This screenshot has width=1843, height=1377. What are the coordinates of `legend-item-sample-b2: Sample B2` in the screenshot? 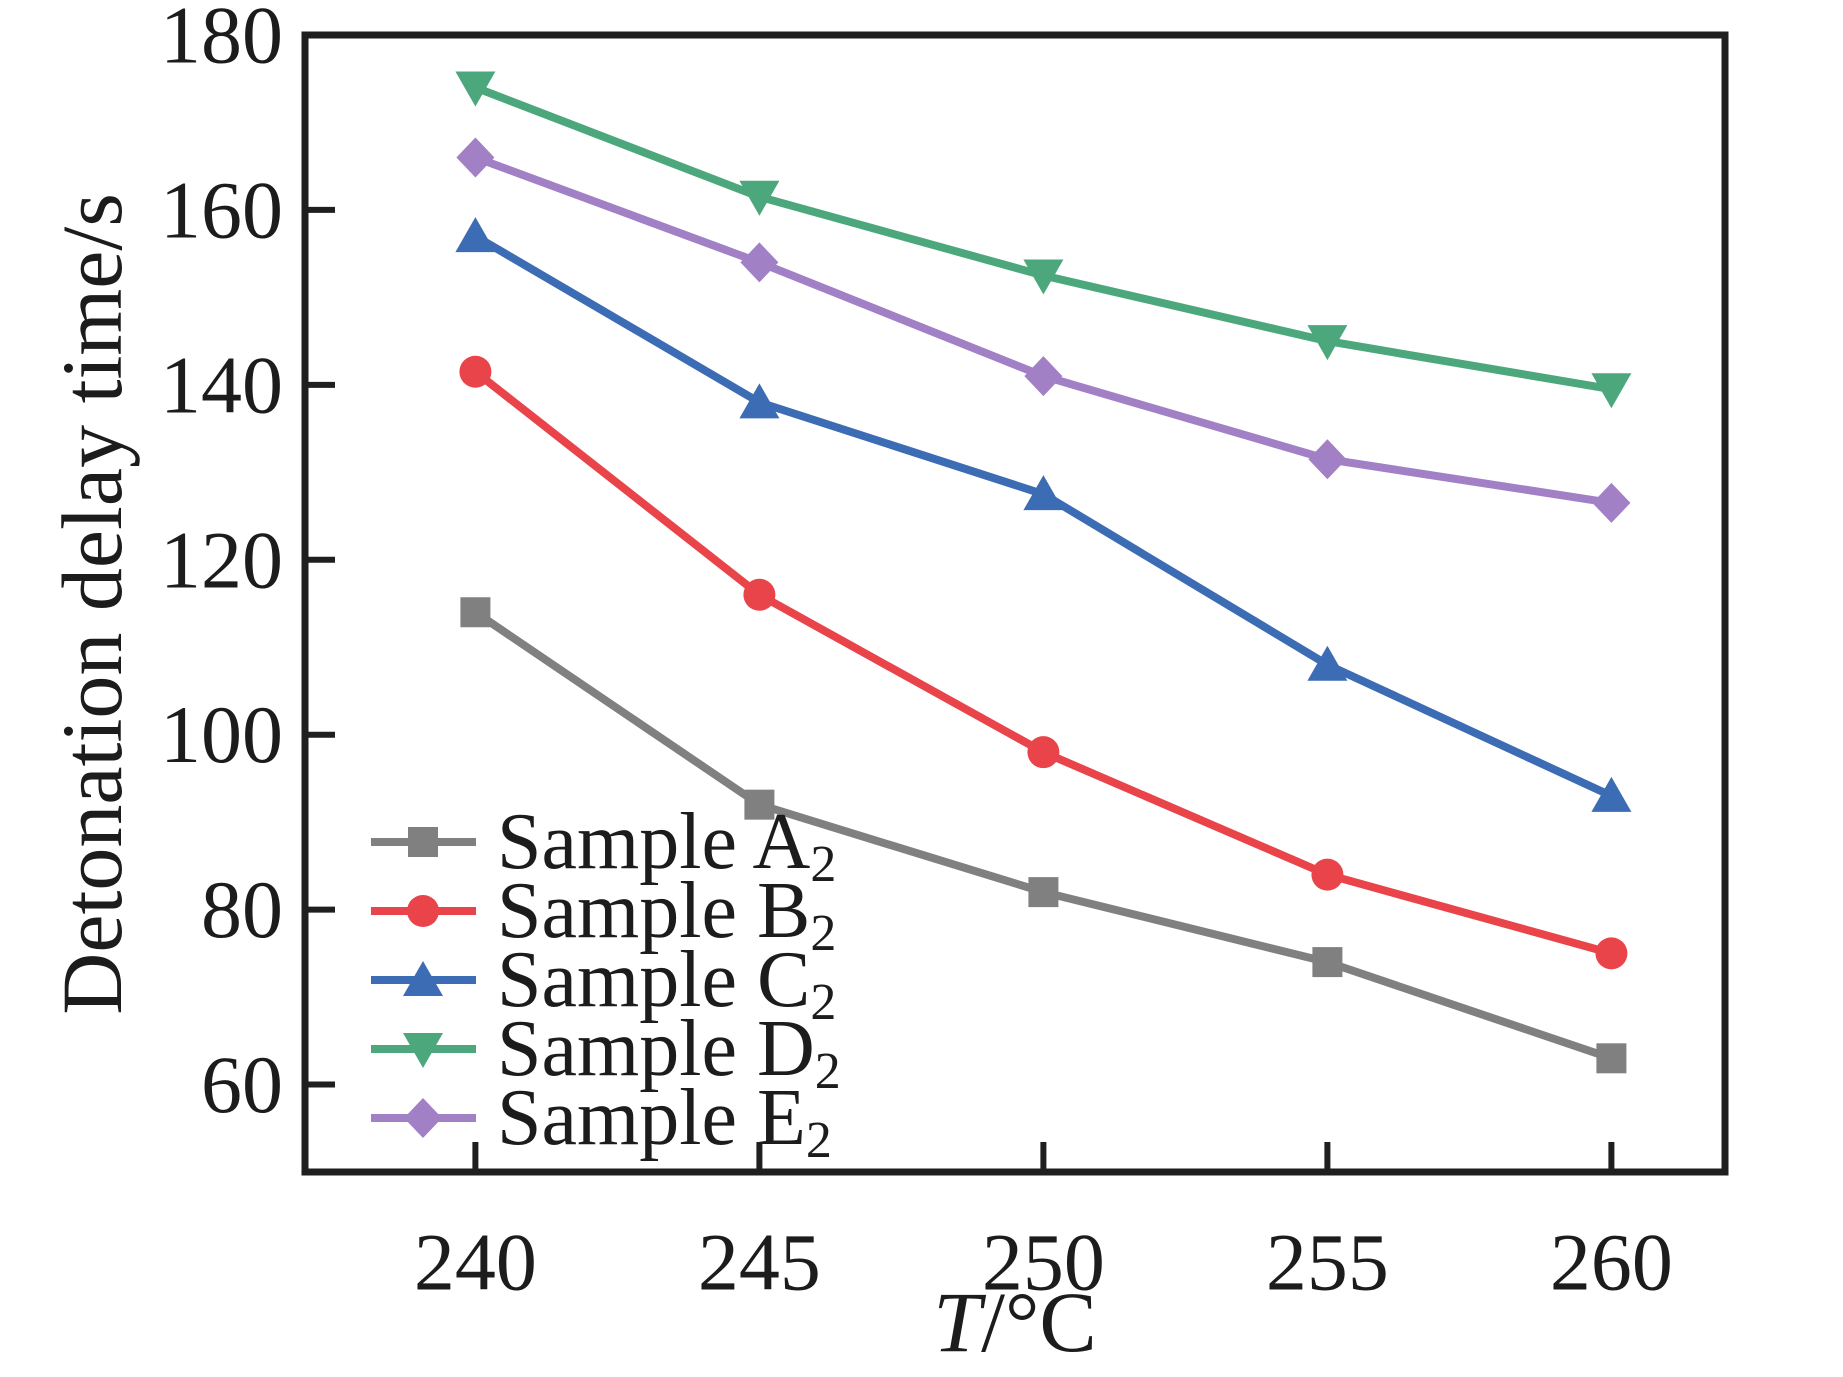 It's located at (603, 914).